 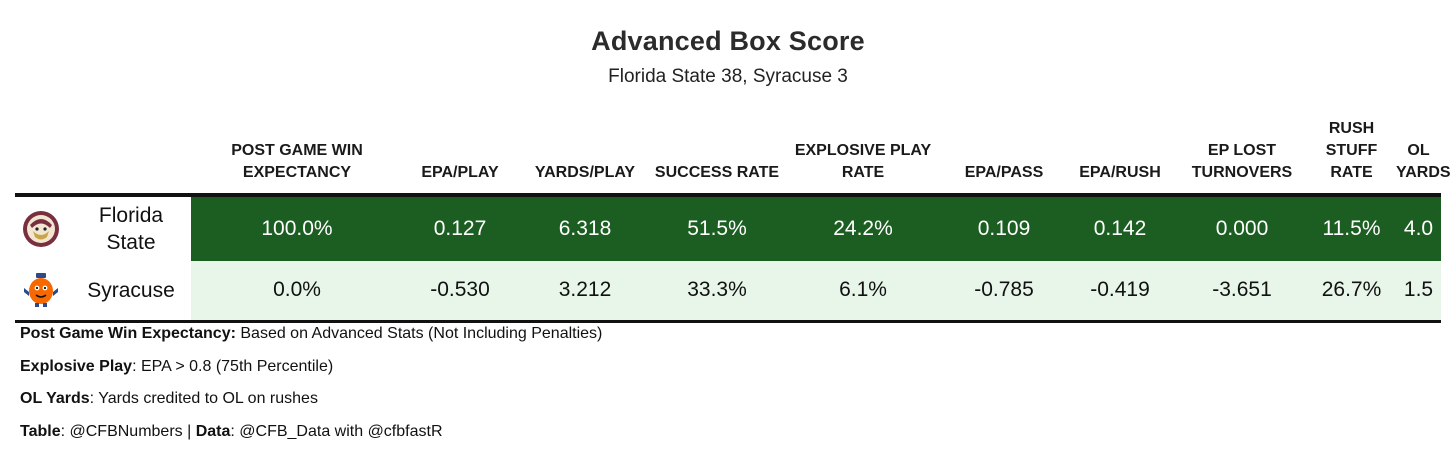 I want to click on stat-cell: -0.530, so click(x=460, y=291).